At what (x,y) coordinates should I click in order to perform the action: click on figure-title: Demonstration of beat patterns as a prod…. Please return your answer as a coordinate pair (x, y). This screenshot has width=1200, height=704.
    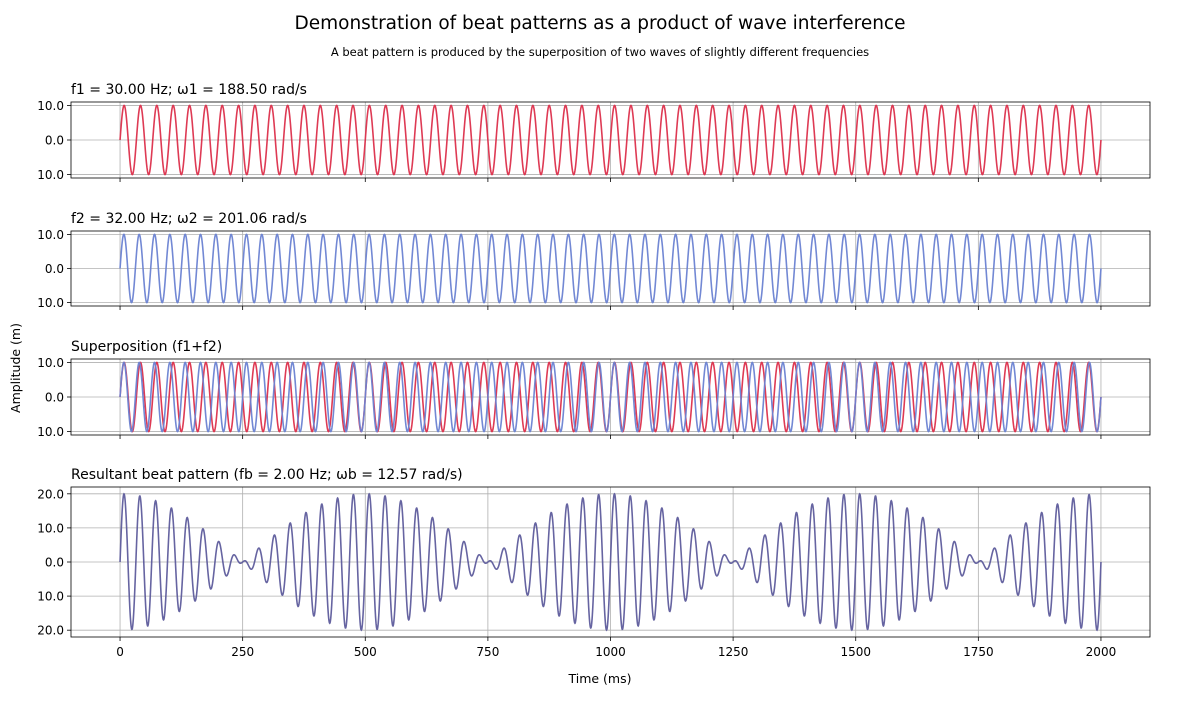
    Looking at the image, I should click on (599, 23).